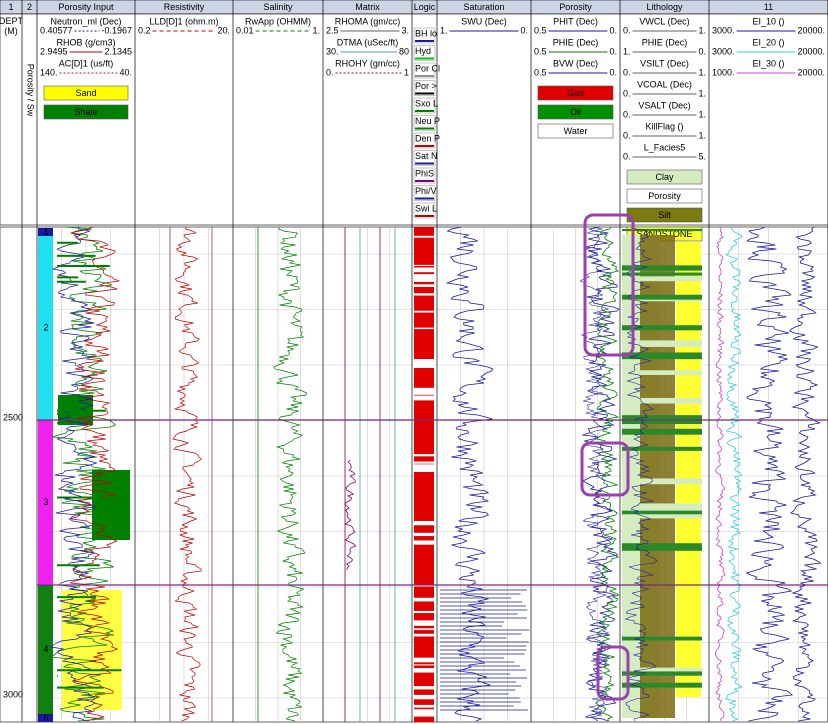 The width and height of the screenshot is (828, 724). I want to click on legend-label: Oil, so click(575, 112).